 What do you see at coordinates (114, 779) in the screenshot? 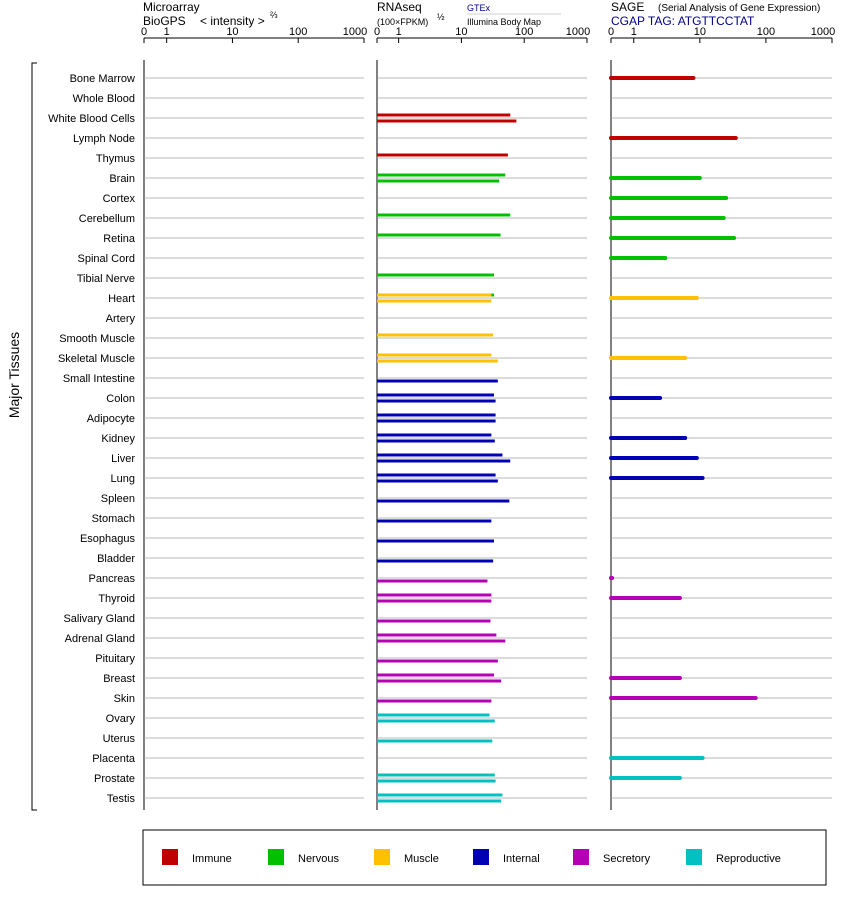
I see `tissue-label: Prostate` at bounding box center [114, 779].